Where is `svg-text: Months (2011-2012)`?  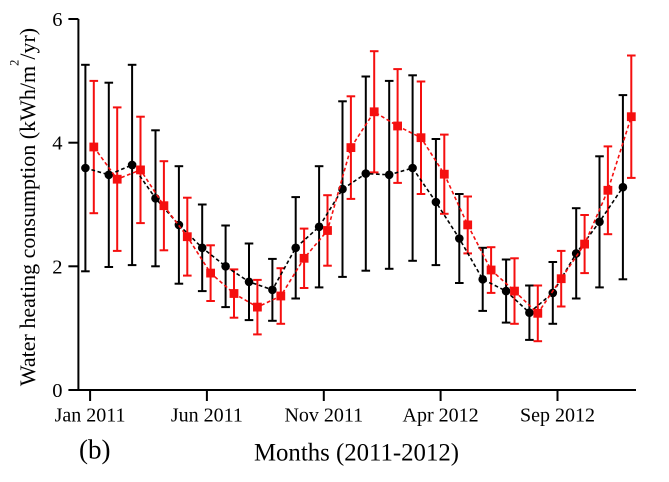
svg-text: Months (2011-2012) is located at coordinates (356, 453).